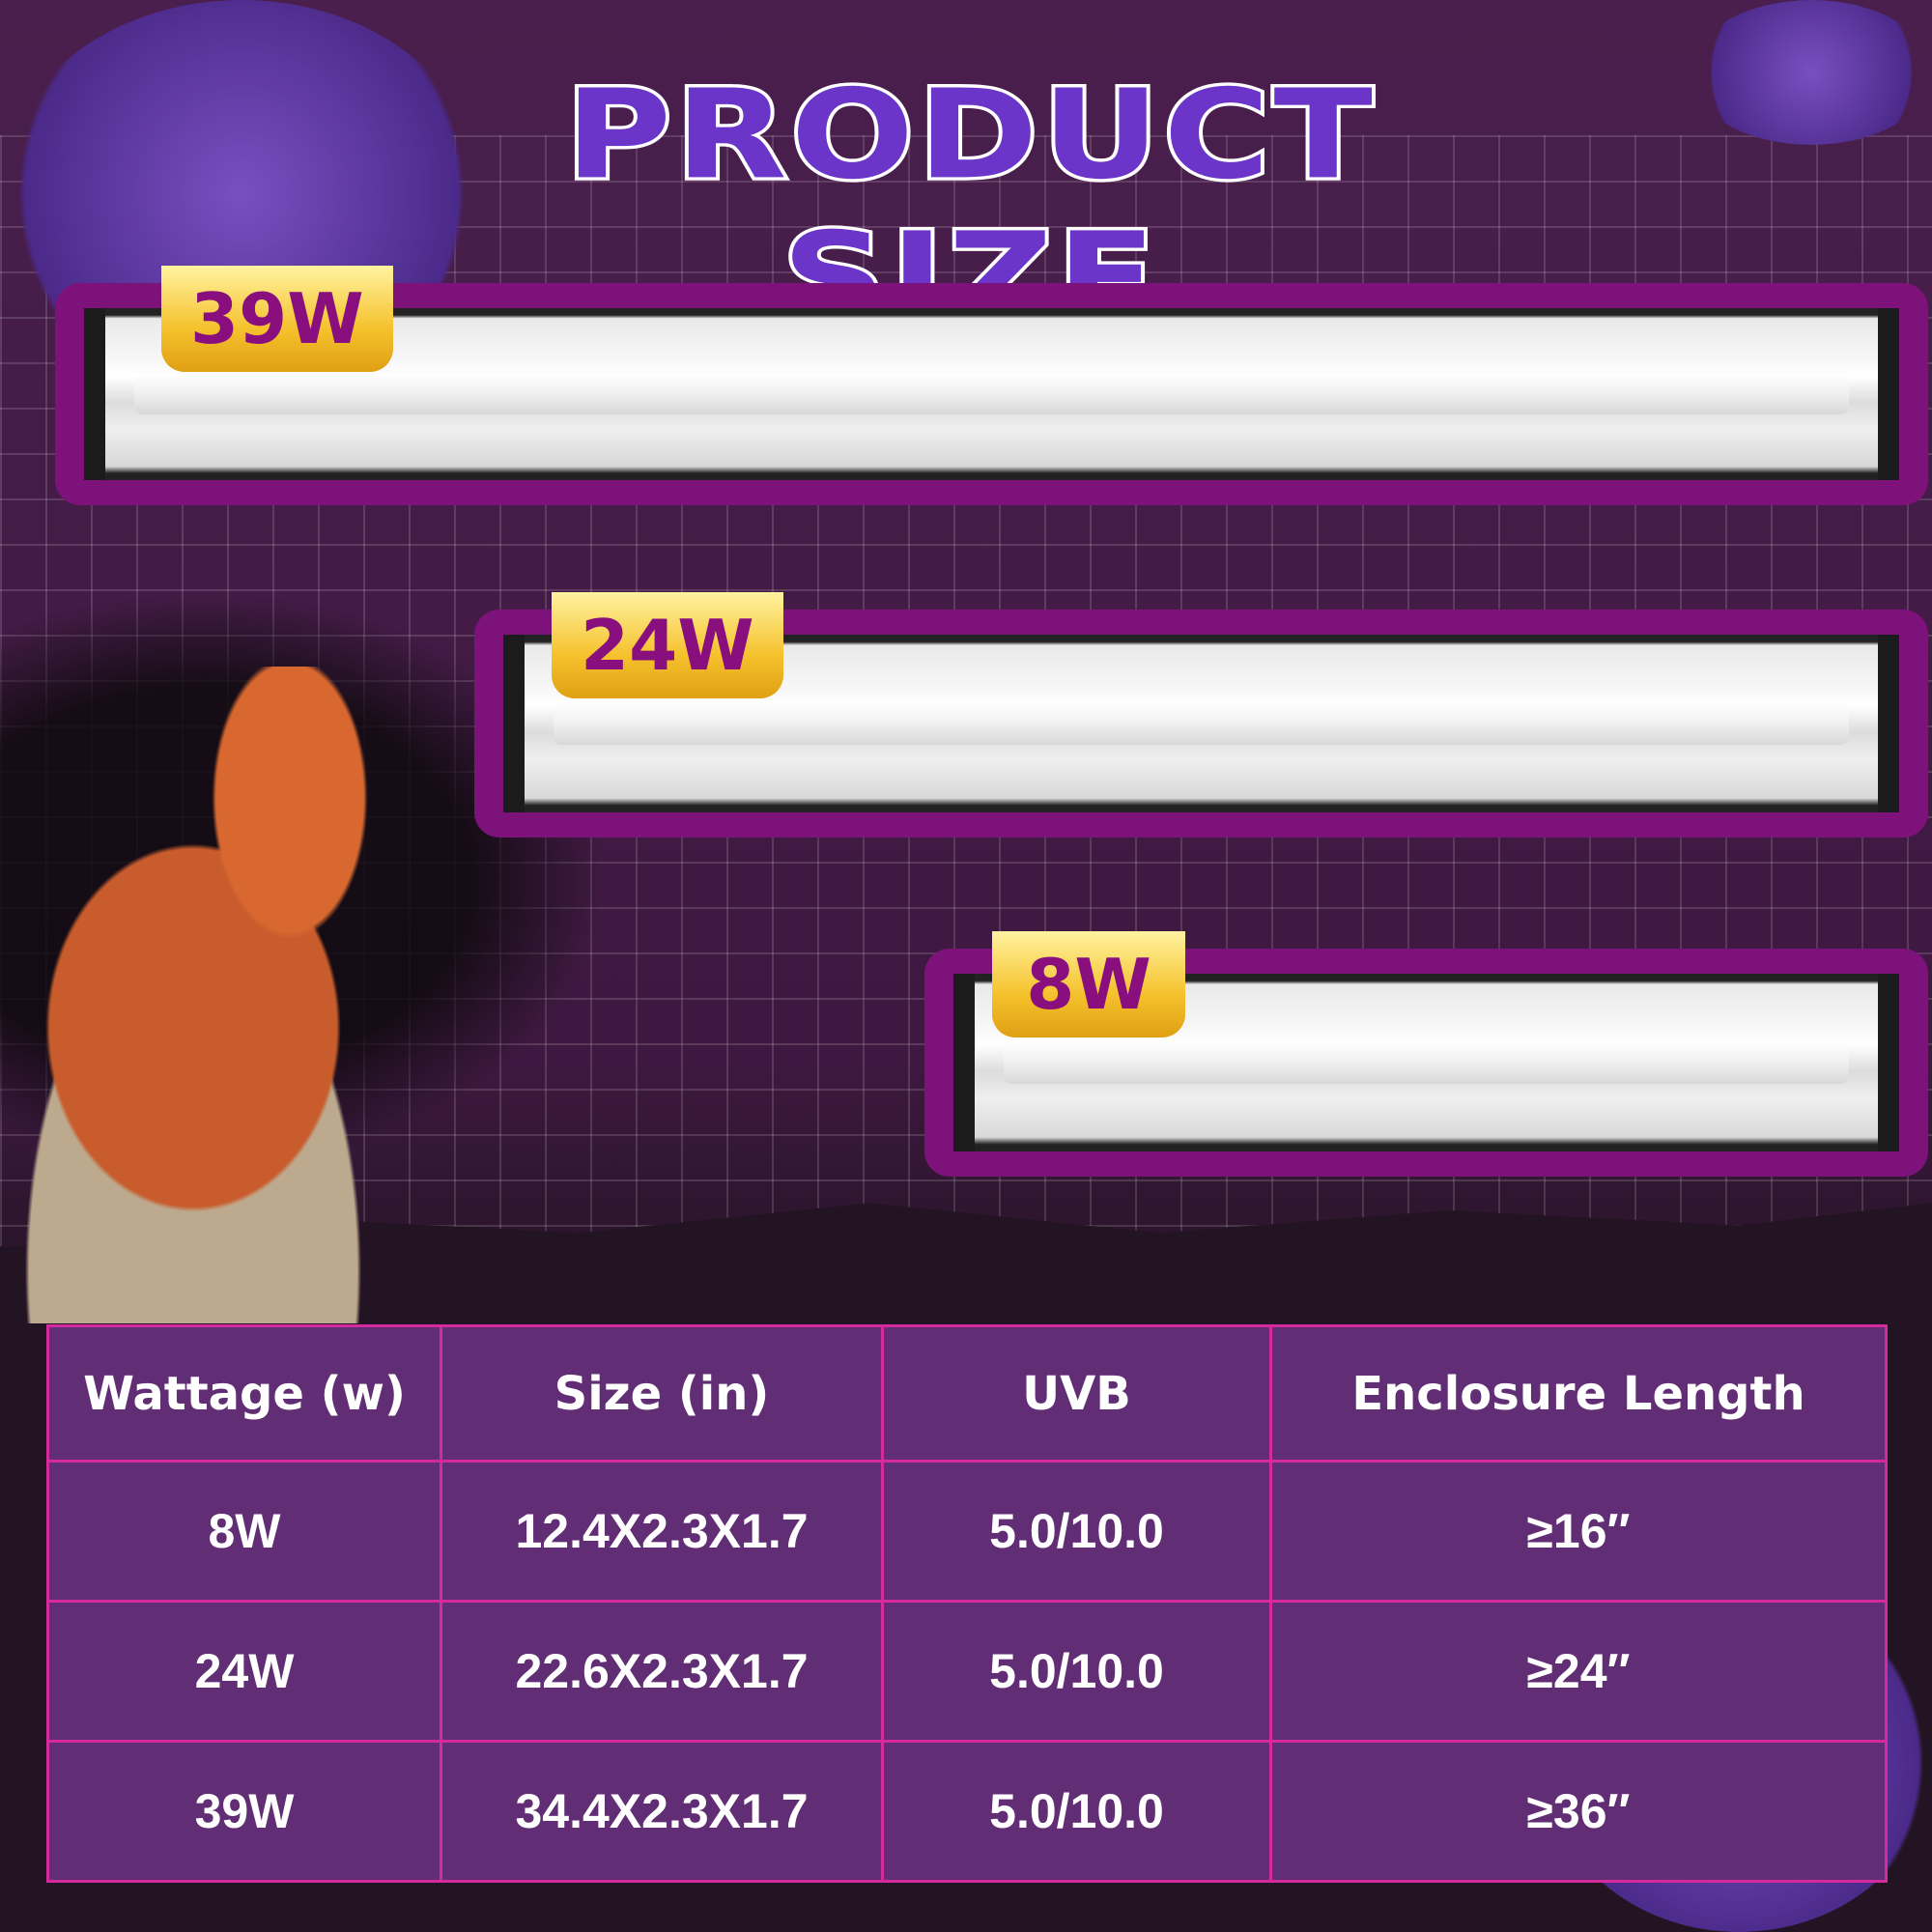 The image size is (1932, 1932). What do you see at coordinates (1578, 1393) in the screenshot?
I see `header-enclosure-length: Enclosure Length` at bounding box center [1578, 1393].